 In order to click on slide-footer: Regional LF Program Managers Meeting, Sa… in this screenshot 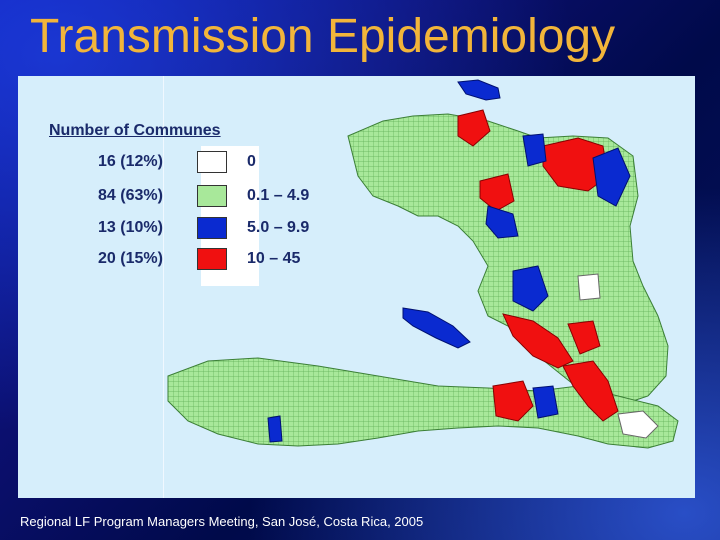, I will do `click(222, 521)`.